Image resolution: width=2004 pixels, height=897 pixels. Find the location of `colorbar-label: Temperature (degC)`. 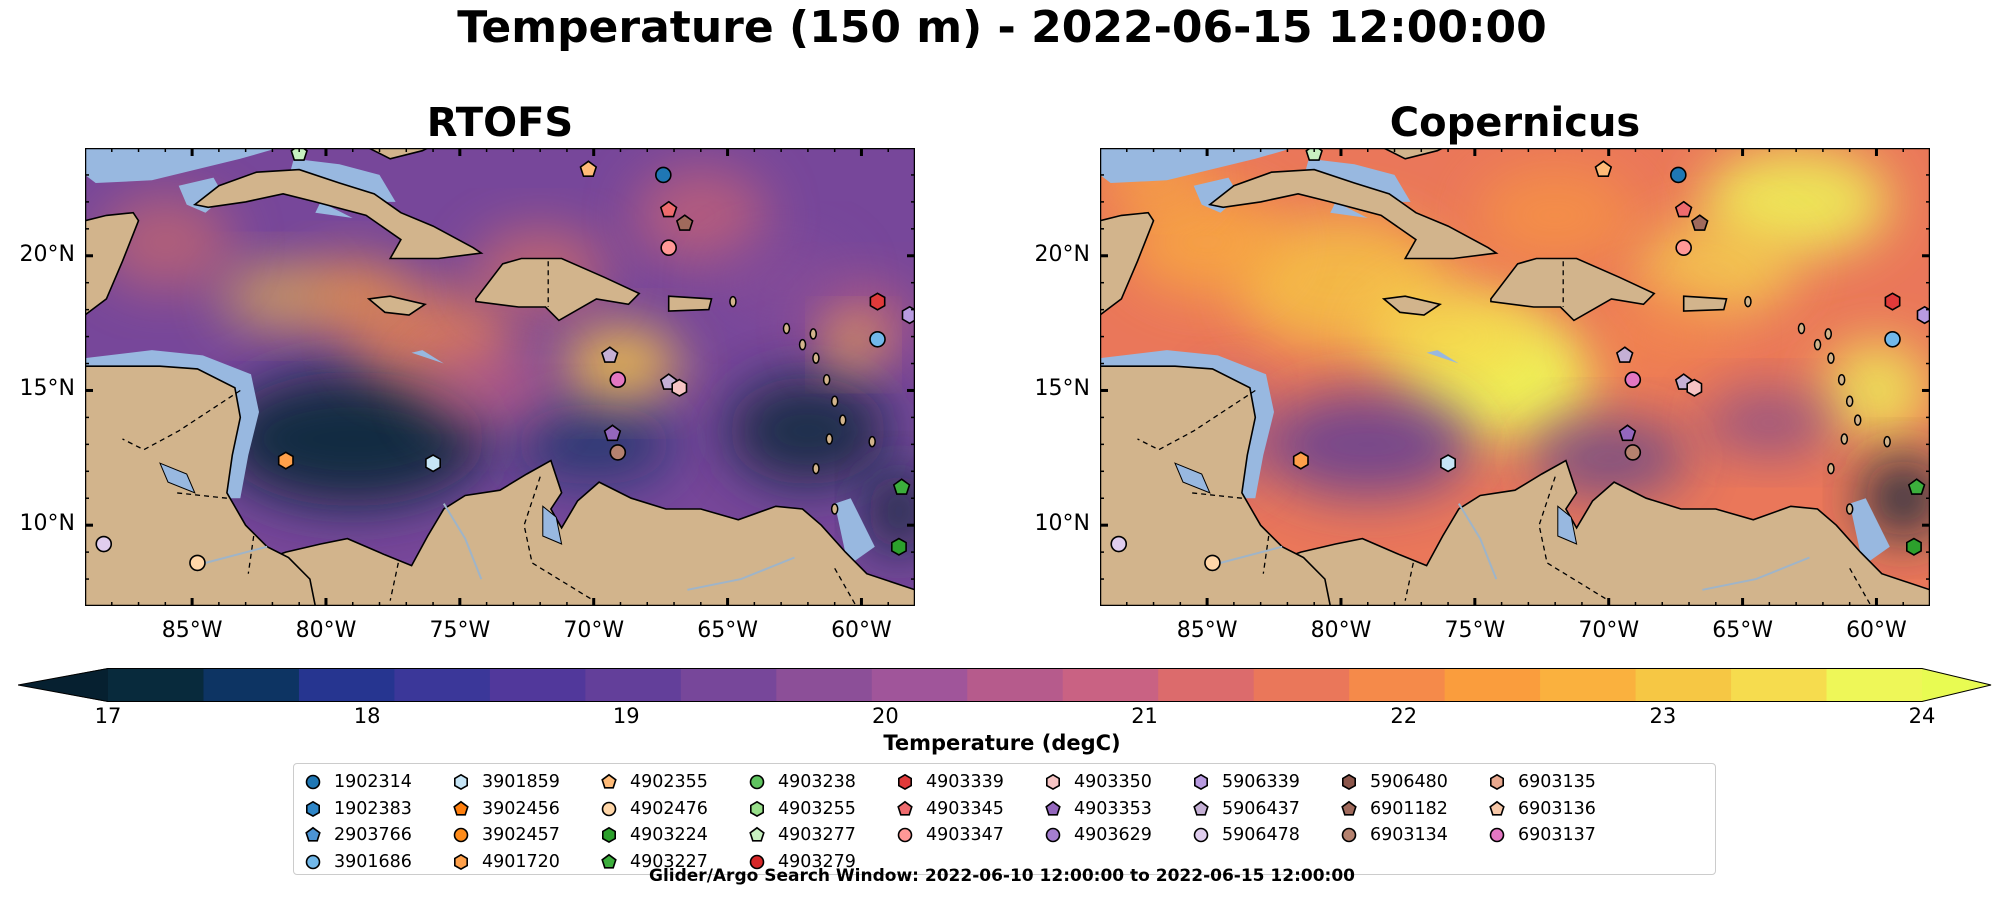

colorbar-label: Temperature (degC) is located at coordinates (1002, 743).